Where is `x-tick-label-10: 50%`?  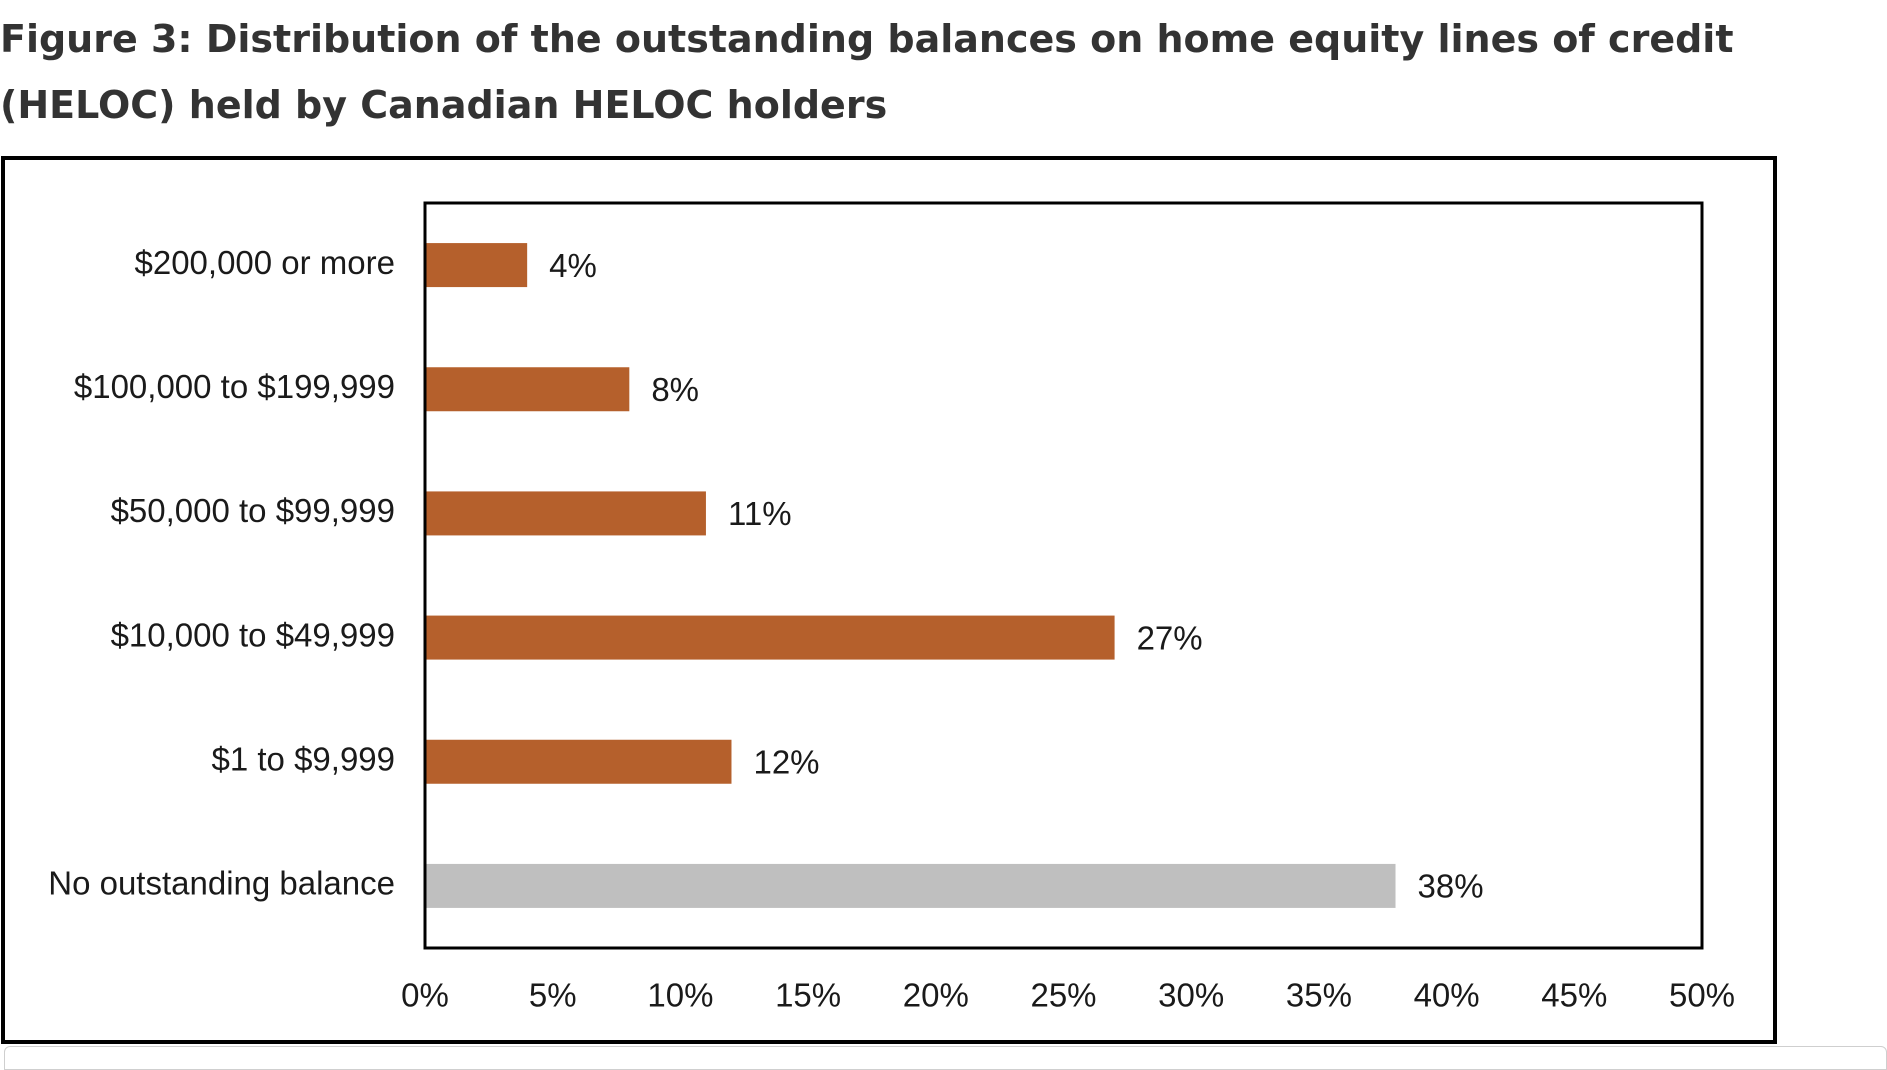
x-tick-label-10: 50% is located at coordinates (1702, 995).